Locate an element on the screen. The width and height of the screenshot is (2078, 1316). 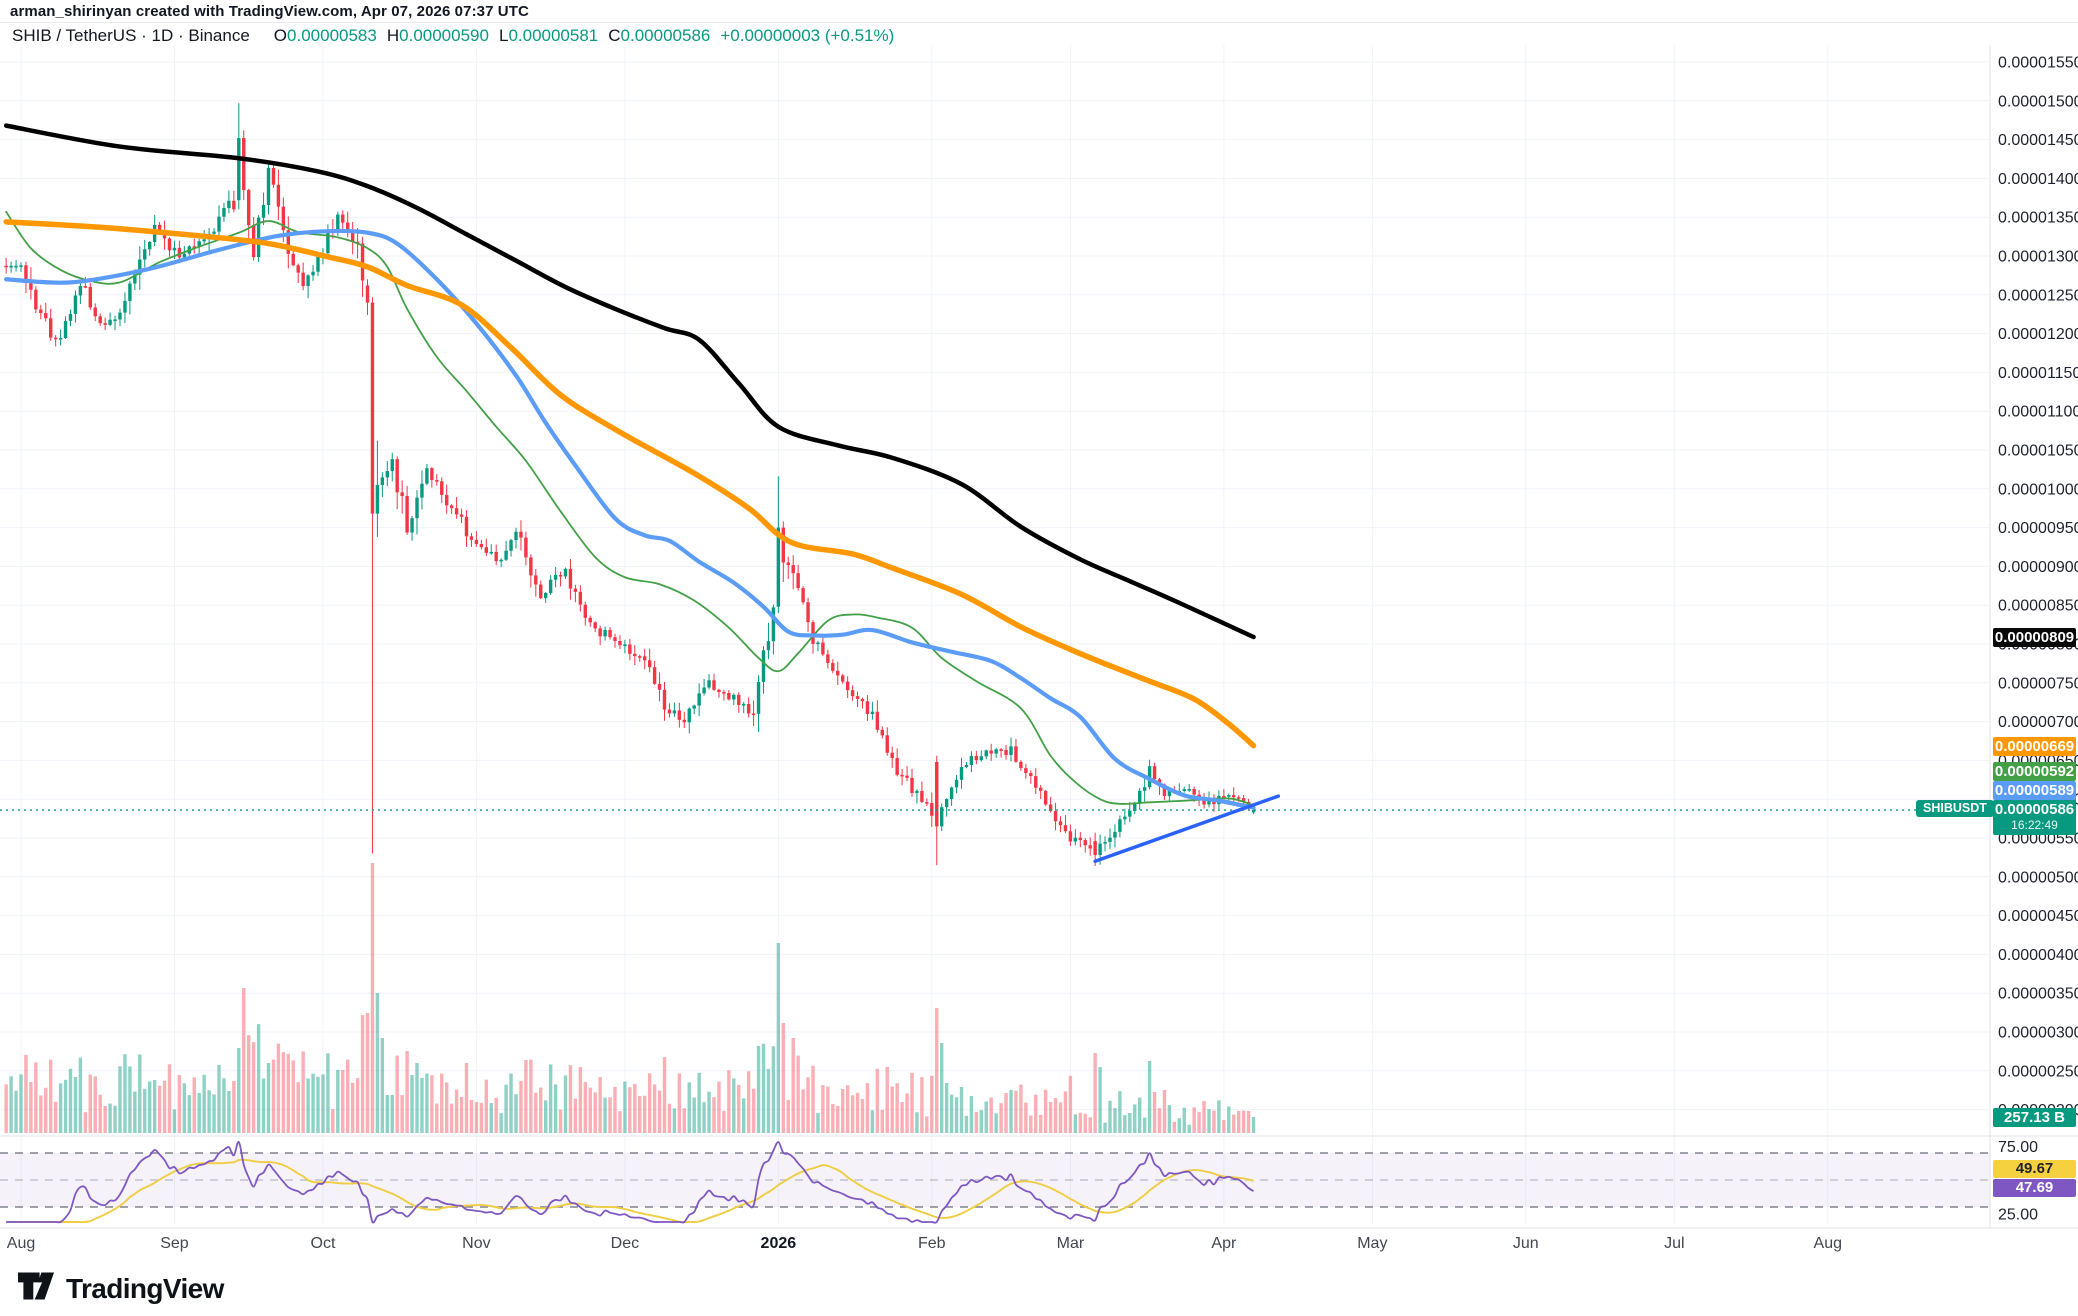
svg-text: 75.00 is located at coordinates (2018, 1147).